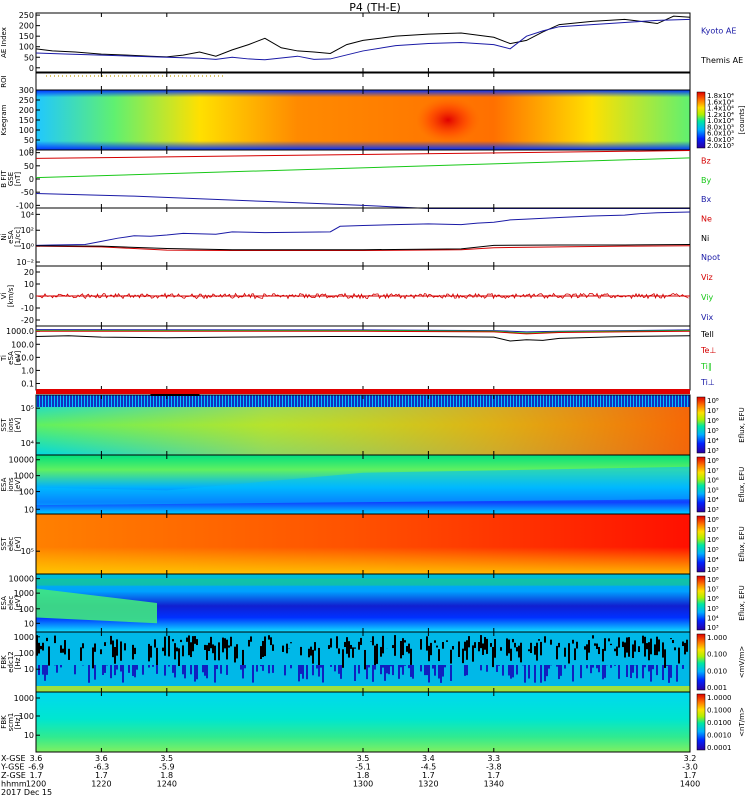 The image size is (750, 800). Describe the element at coordinates (11, 544) in the screenshot. I see `y-axis-label: elec` at that location.